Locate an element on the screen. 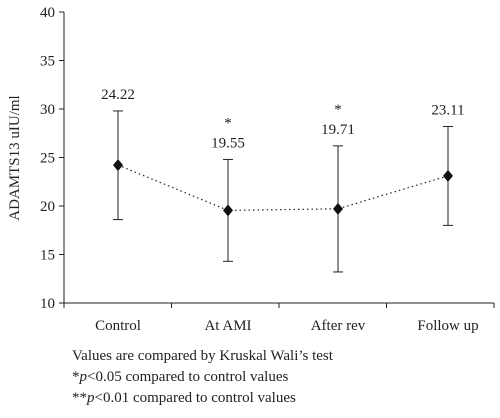 The image size is (500, 418). data-label: 24.22 is located at coordinates (118, 95).